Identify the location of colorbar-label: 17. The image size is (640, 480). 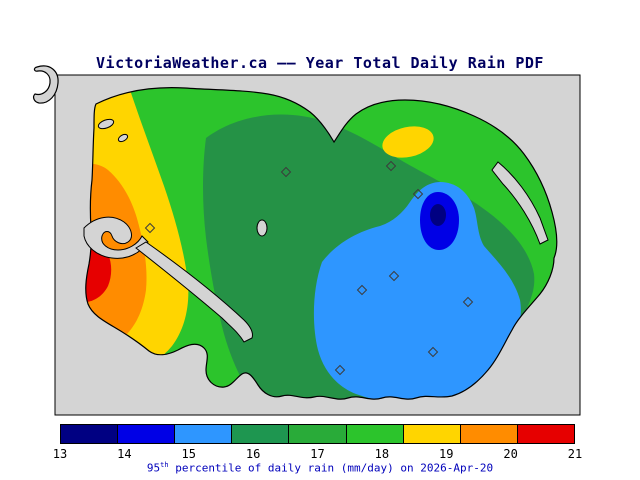
(317, 454).